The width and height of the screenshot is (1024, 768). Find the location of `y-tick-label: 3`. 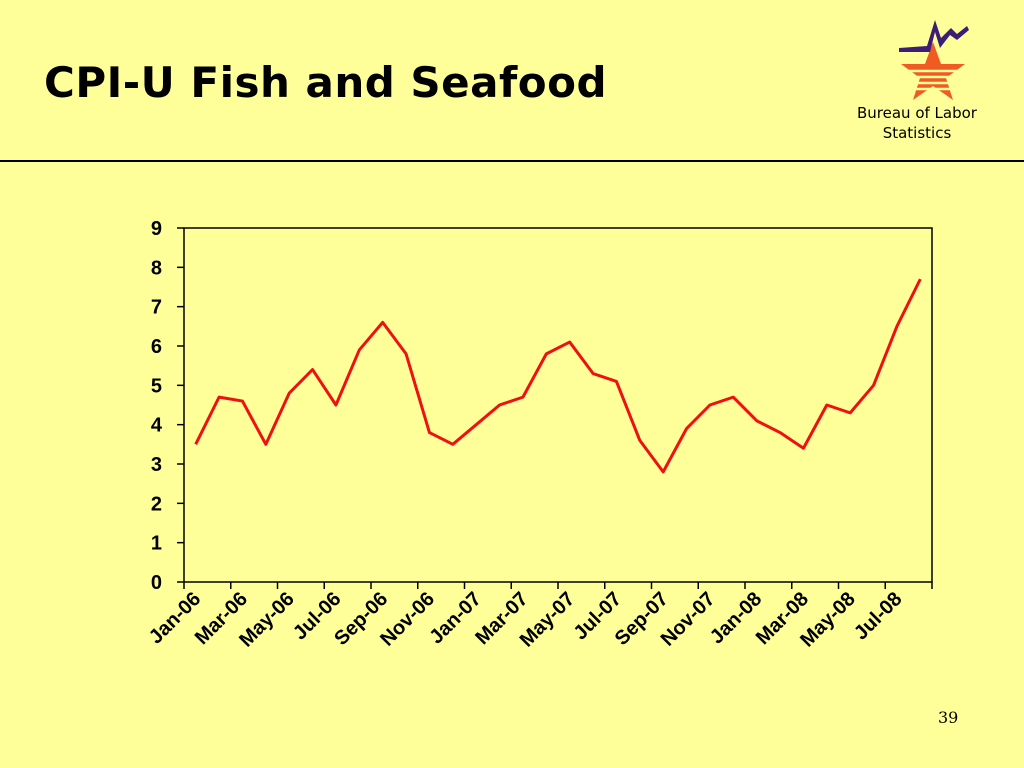

y-tick-label: 3 is located at coordinates (156, 465).